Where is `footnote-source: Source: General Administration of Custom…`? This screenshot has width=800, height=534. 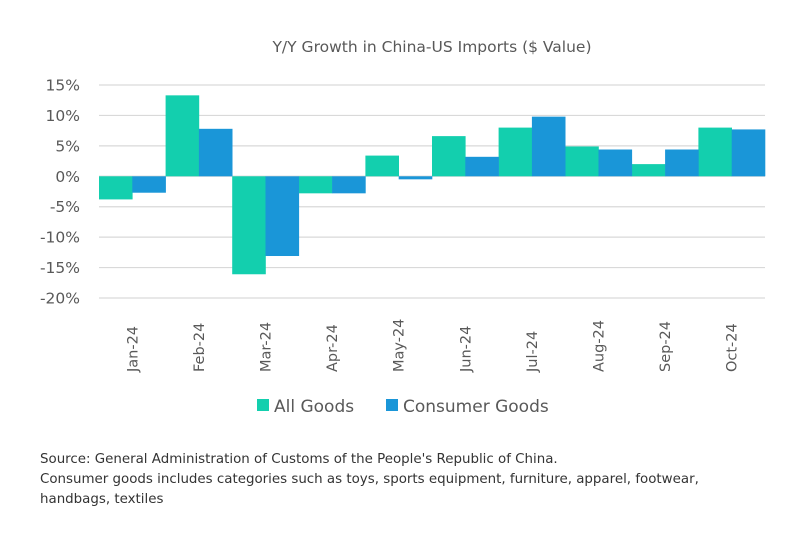
footnote-source: Source: General Administration of Custom… is located at coordinates (299, 459).